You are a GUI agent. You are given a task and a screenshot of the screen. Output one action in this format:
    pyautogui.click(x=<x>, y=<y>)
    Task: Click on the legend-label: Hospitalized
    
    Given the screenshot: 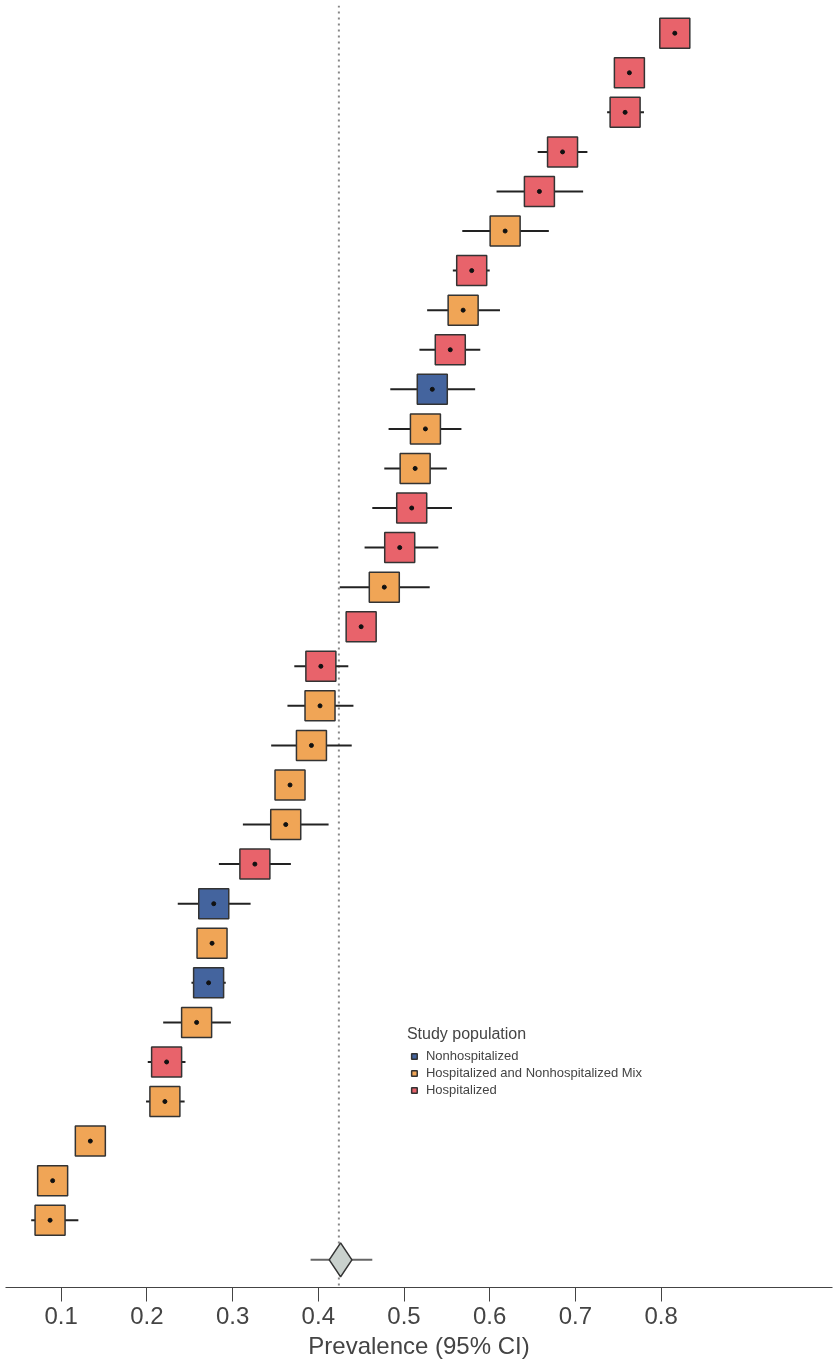 What is the action you would take?
    pyautogui.click(x=461, y=1089)
    